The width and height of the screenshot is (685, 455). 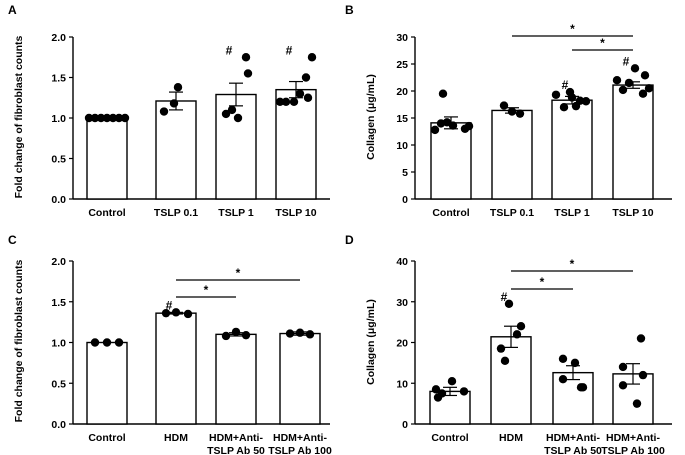 I want to click on y-tick-label: 40, so click(x=402, y=262).